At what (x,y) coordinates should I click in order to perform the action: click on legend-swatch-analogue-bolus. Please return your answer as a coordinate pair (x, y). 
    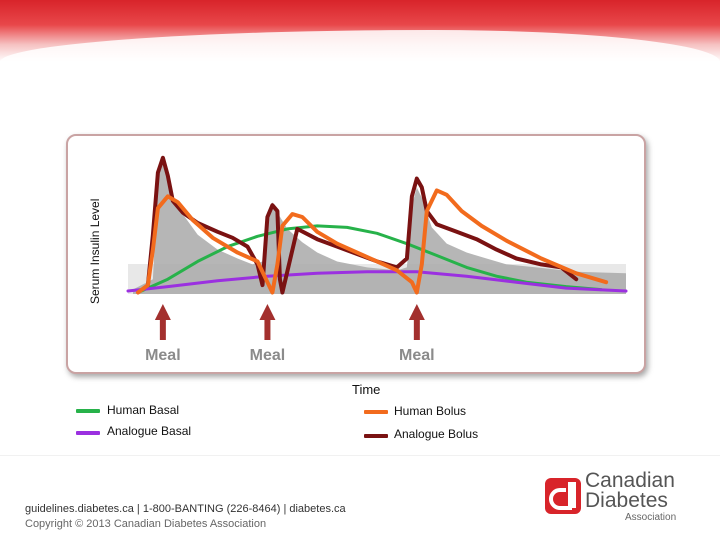
    Looking at the image, I should click on (376, 436).